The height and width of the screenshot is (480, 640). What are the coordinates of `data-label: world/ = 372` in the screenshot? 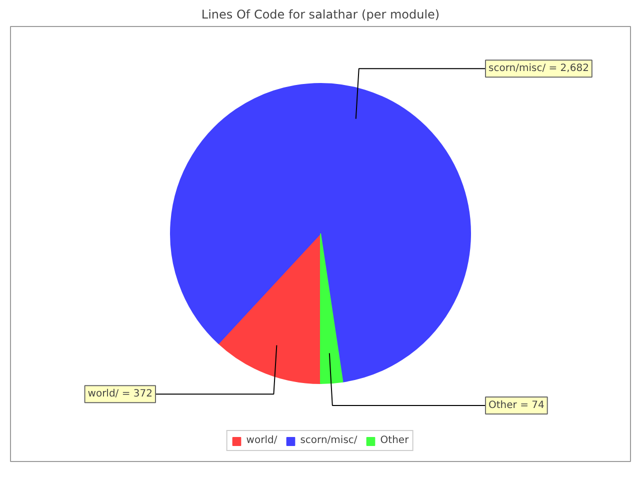 It's located at (120, 394).